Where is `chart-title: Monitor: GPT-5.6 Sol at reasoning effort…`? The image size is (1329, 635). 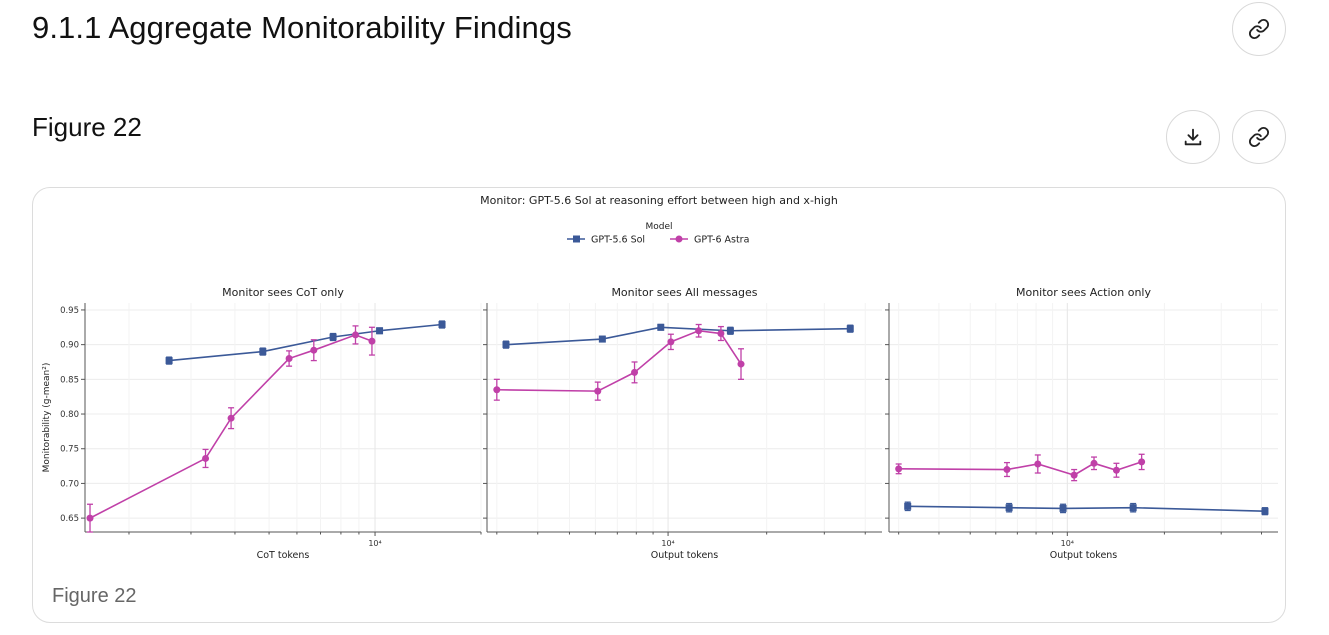
chart-title: Monitor: GPT-5.6 Sol at reasoning effort… is located at coordinates (659, 200).